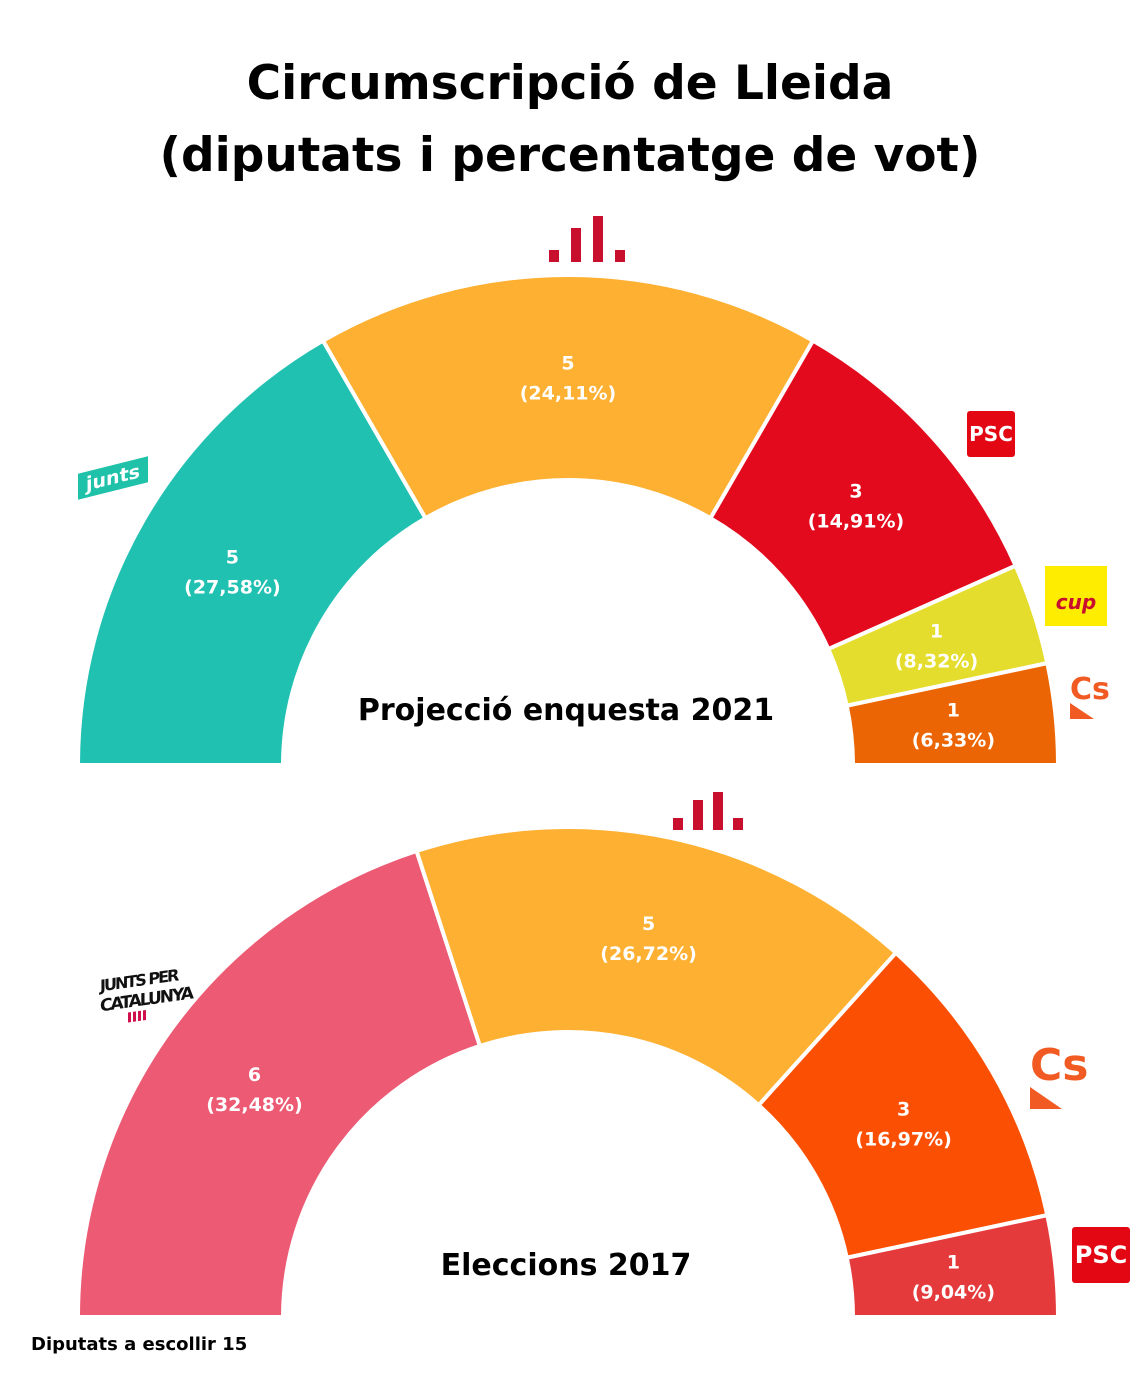  Describe the element at coordinates (991, 434) in the screenshot. I see `psc-logo-icon: PSC` at that location.